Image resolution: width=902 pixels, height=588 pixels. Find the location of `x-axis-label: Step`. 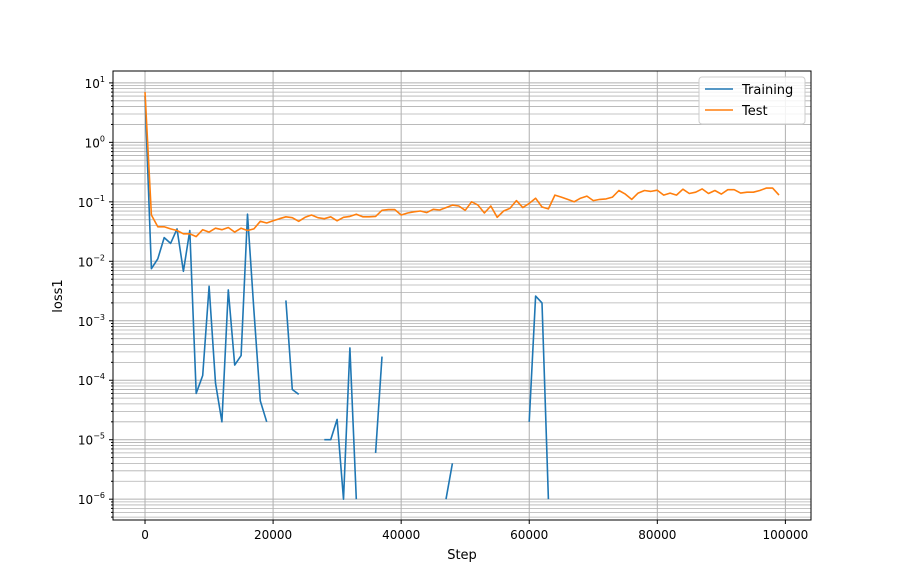

x-axis-label: Step is located at coordinates (462, 555).